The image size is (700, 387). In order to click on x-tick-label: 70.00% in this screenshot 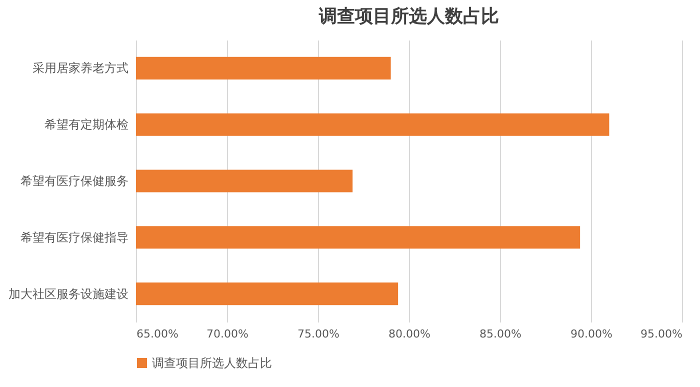, I will do `click(227, 334)`.